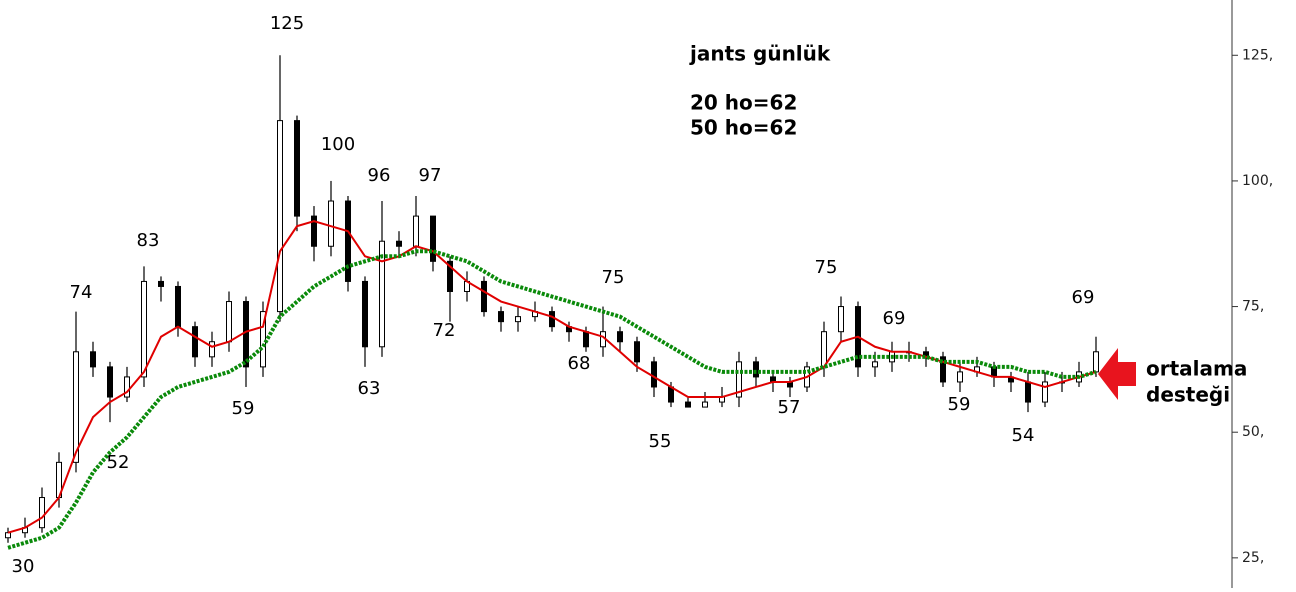  Describe the element at coordinates (1253, 307) in the screenshot. I see `y-tick-label: 75,` at that location.